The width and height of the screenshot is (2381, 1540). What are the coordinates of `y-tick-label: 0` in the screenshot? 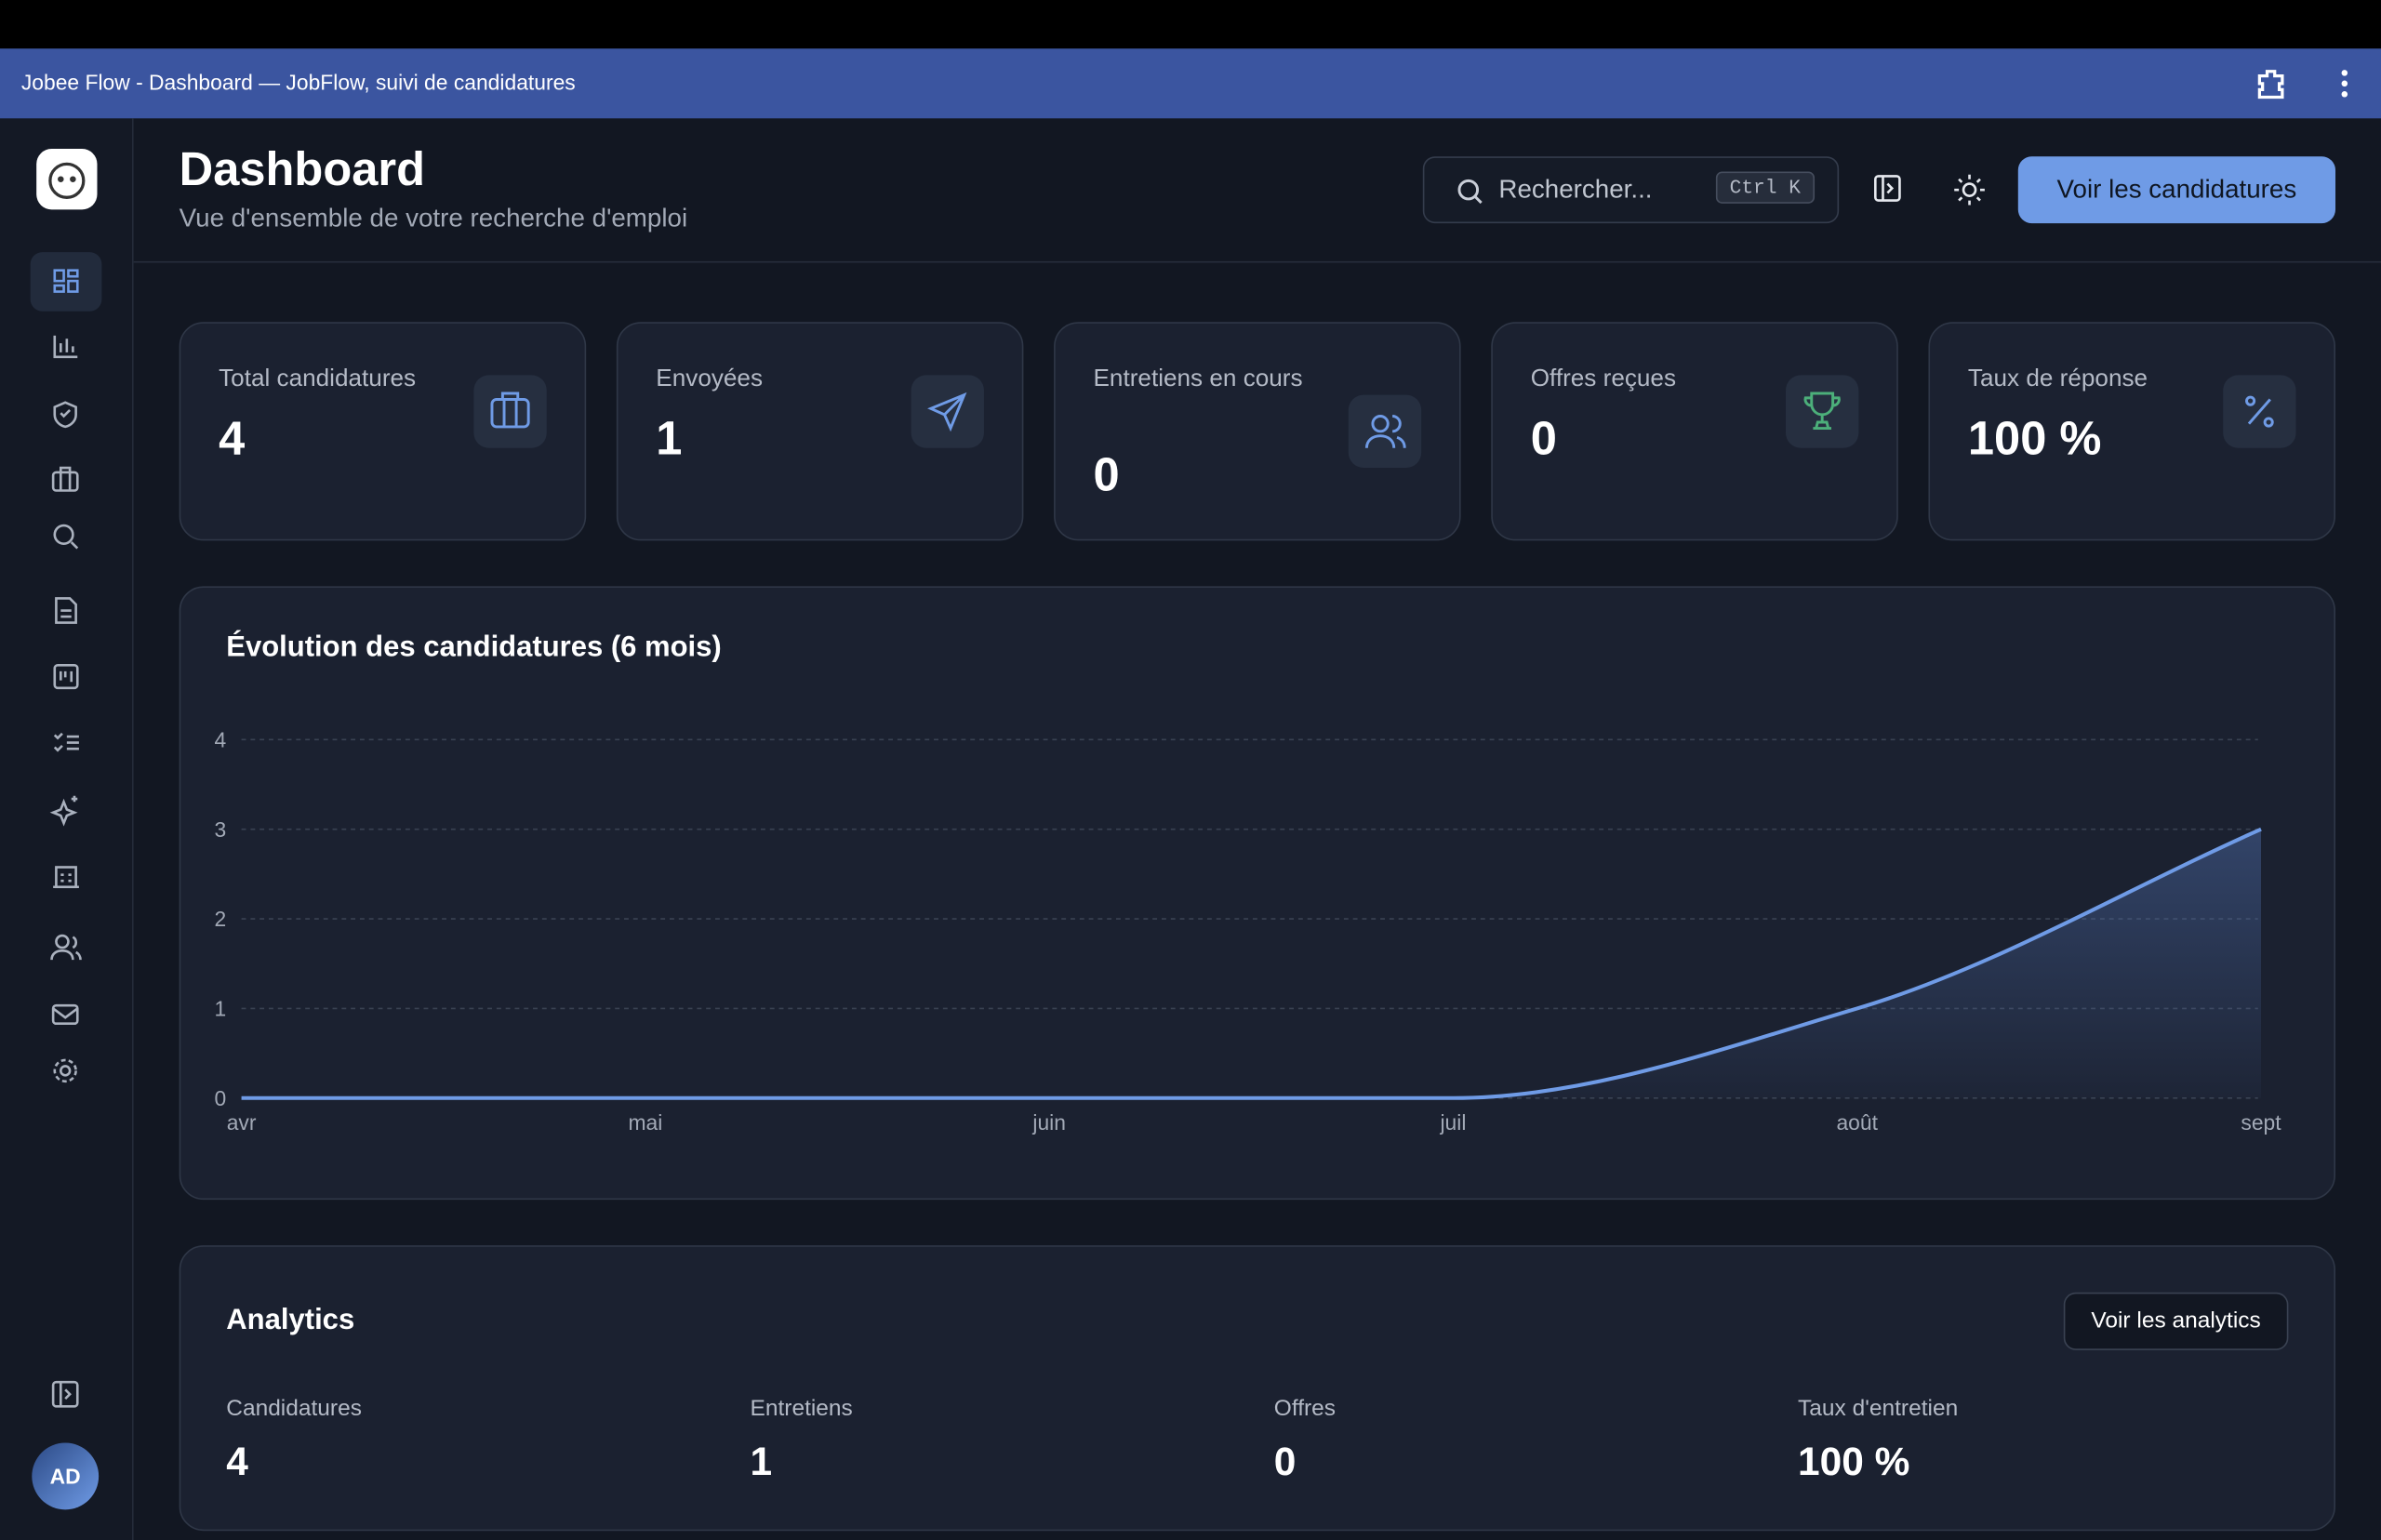 It's located at (221, 1098).